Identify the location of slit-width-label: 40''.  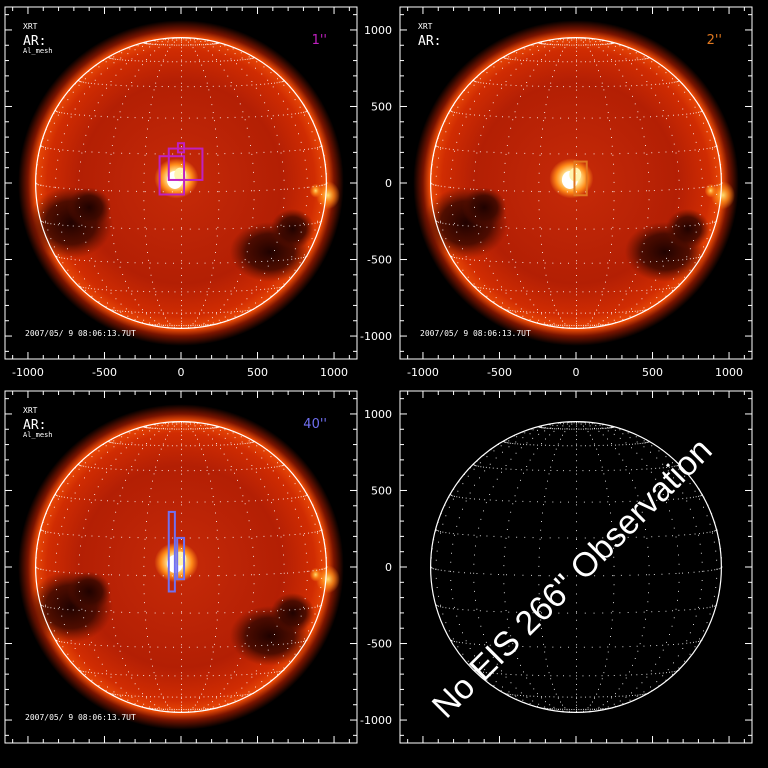
(315, 424).